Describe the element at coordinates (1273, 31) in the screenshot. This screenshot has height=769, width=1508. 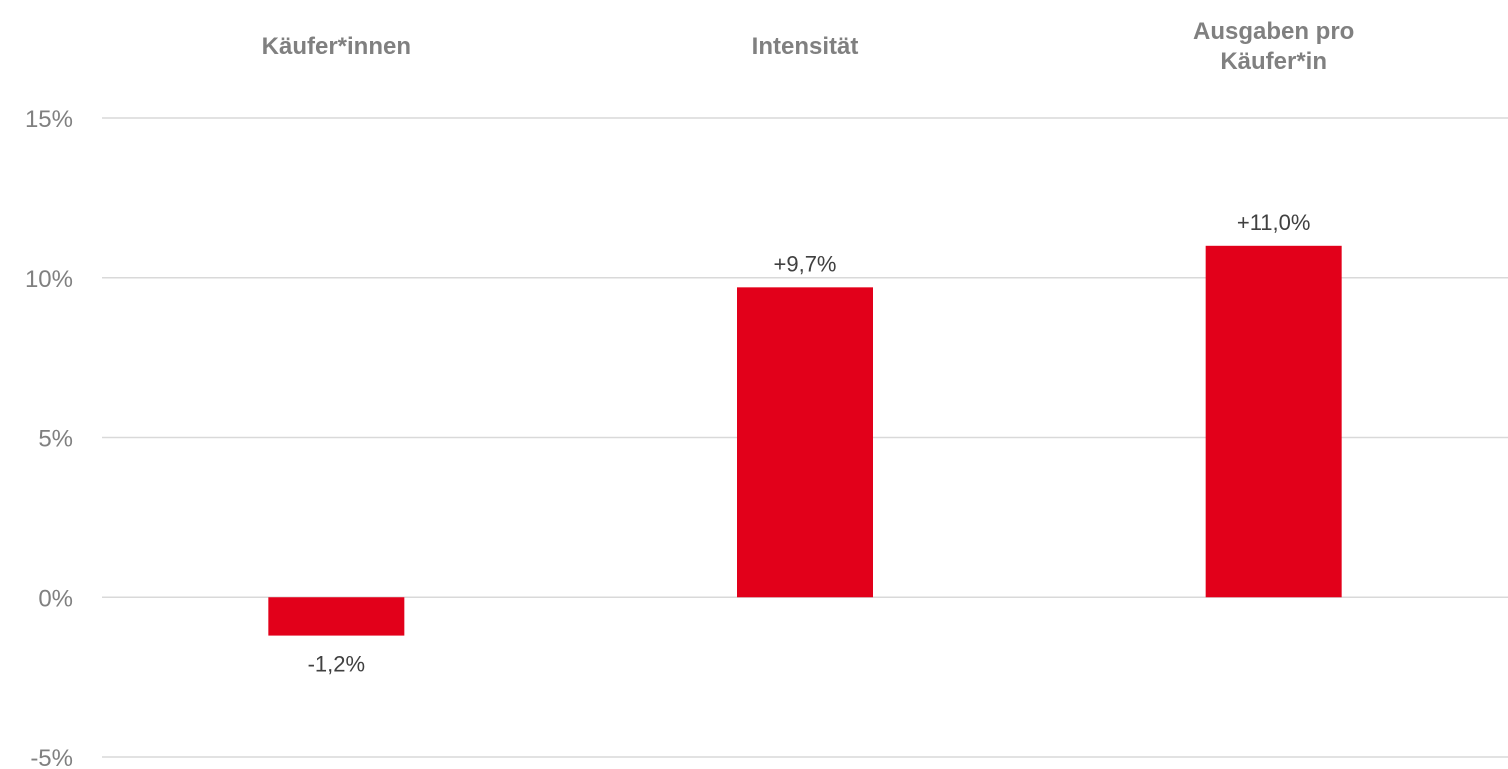
I see `category-label-line: Ausgaben pro` at that location.